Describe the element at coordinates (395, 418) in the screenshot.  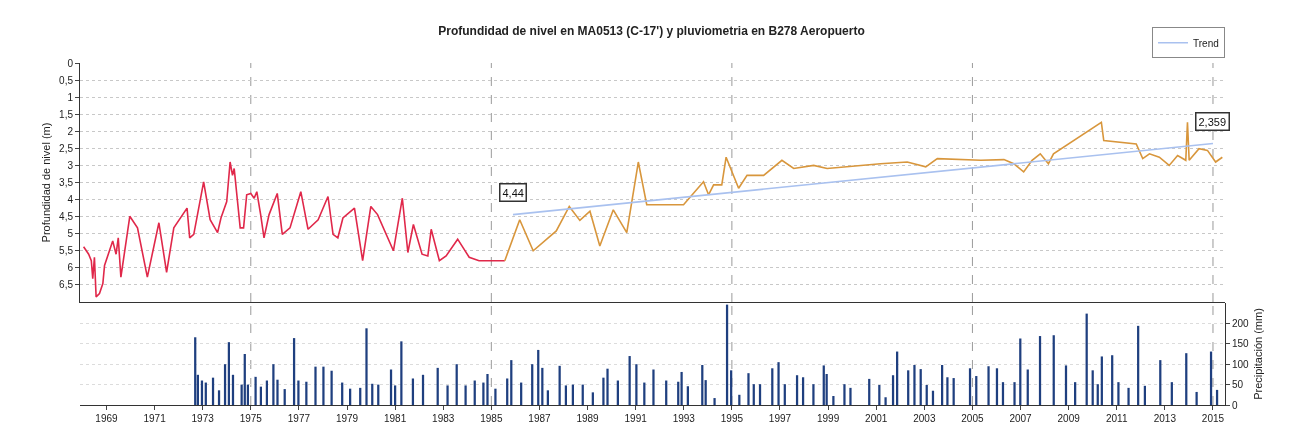
I see `x-tick-label: 1981` at that location.